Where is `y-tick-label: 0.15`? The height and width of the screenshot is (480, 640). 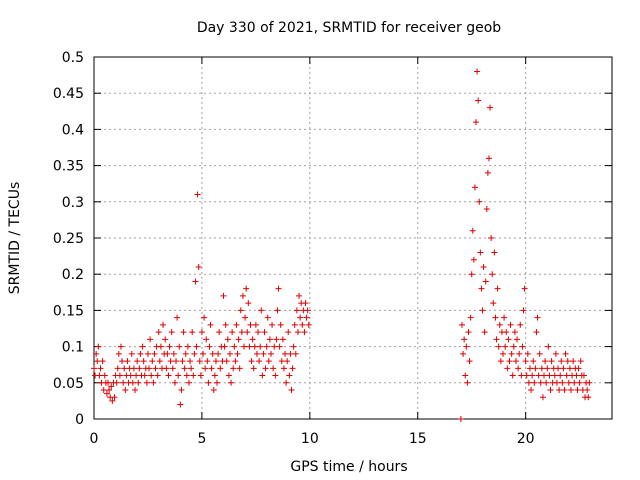 y-tick-label: 0.15 is located at coordinates (68, 311).